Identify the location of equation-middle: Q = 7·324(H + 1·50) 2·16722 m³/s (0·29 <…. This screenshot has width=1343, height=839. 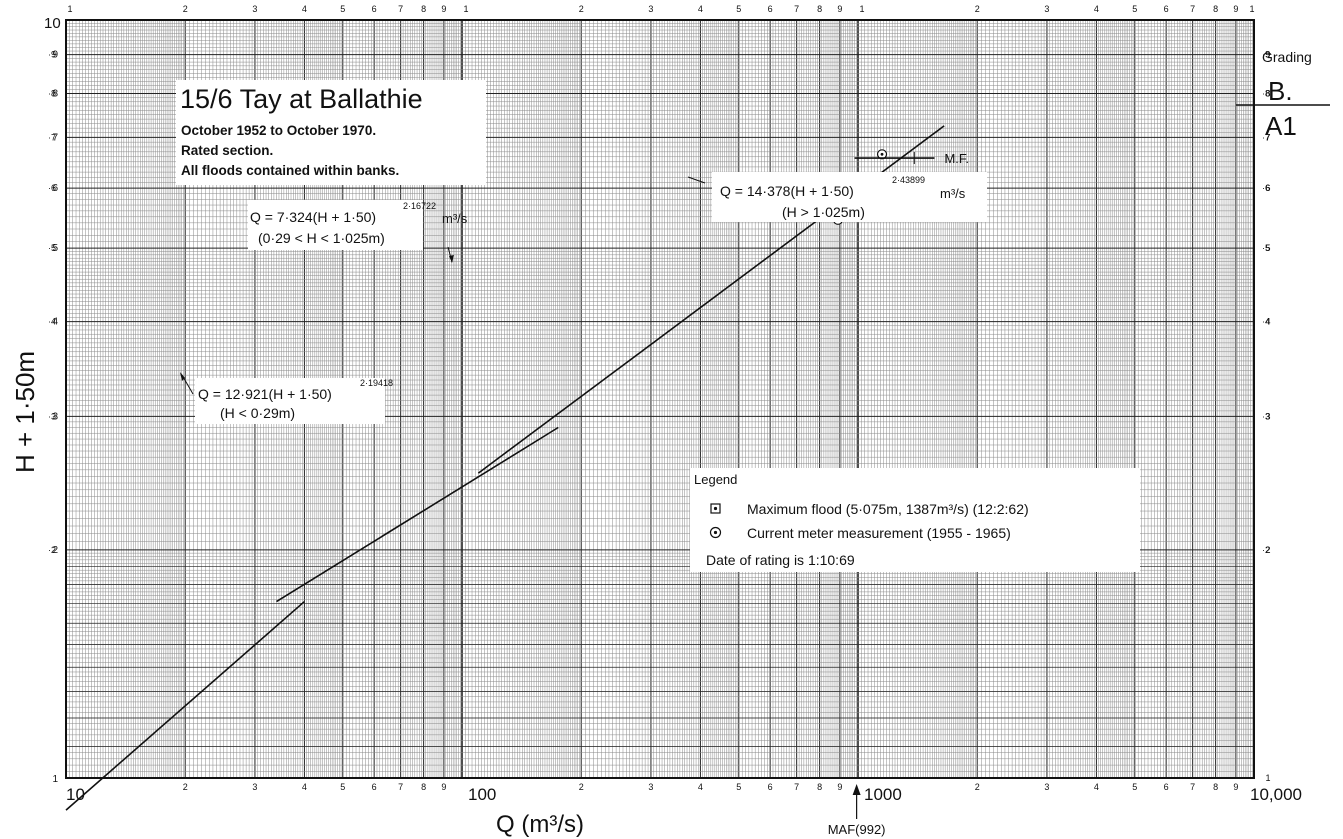
(358, 231).